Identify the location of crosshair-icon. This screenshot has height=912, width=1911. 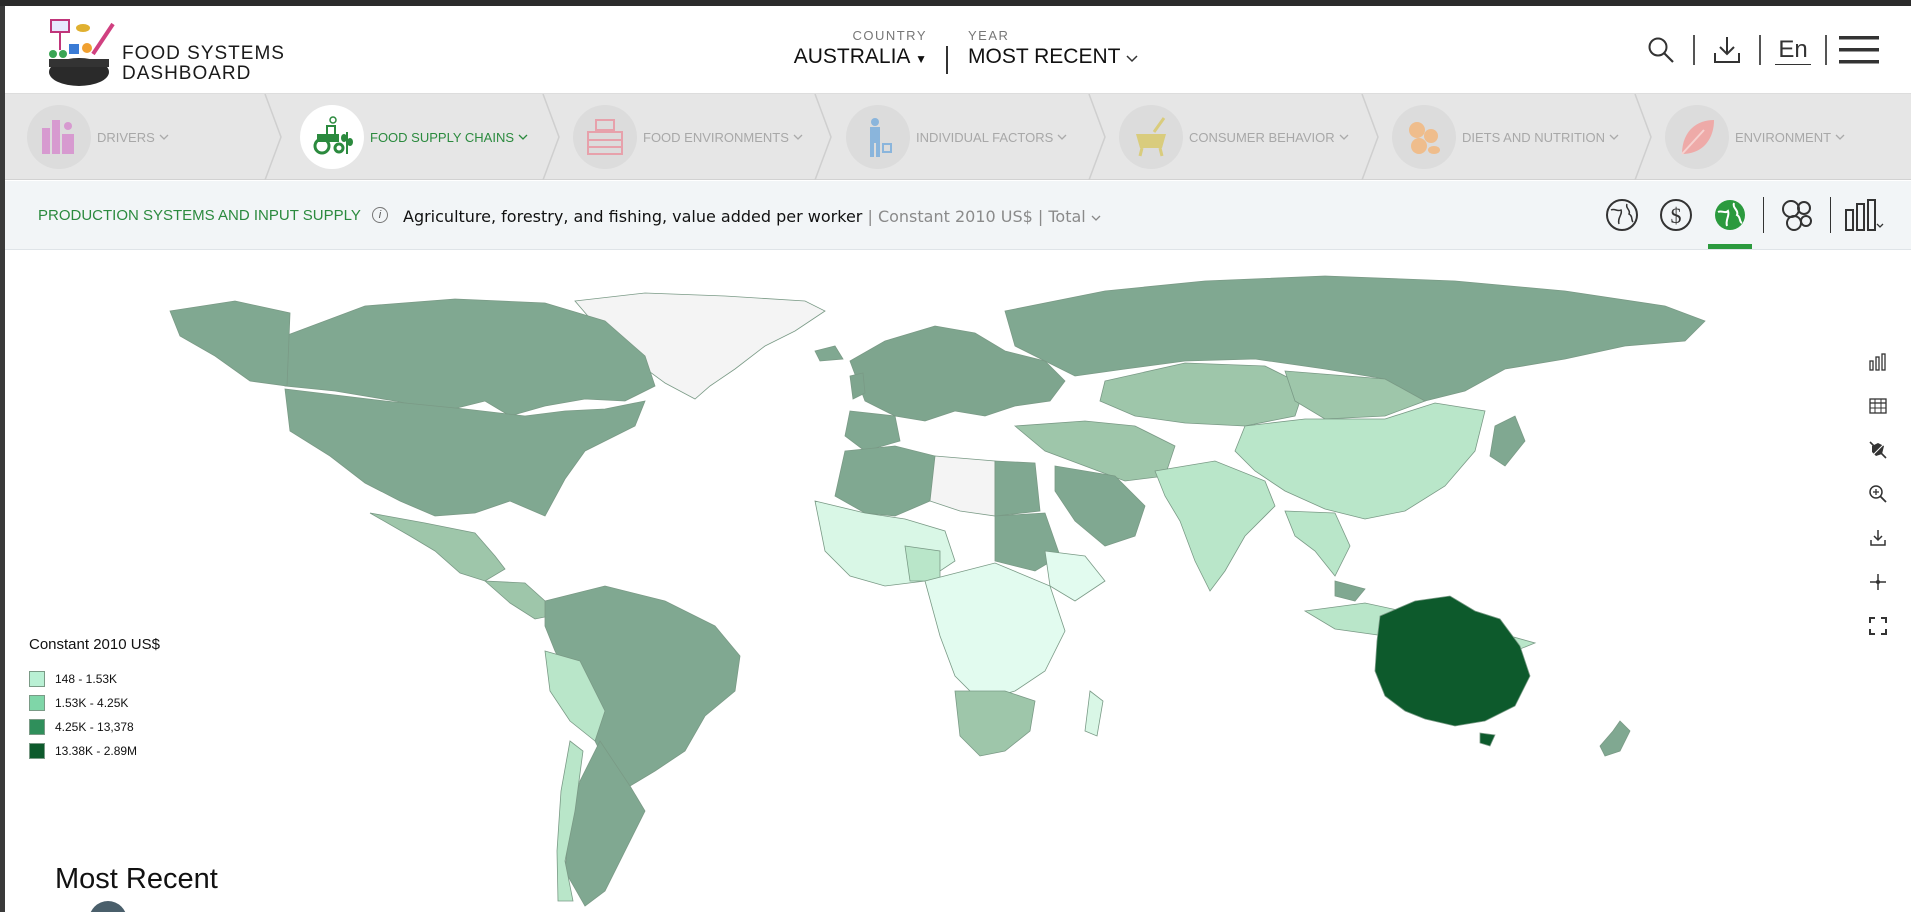
(1878, 582).